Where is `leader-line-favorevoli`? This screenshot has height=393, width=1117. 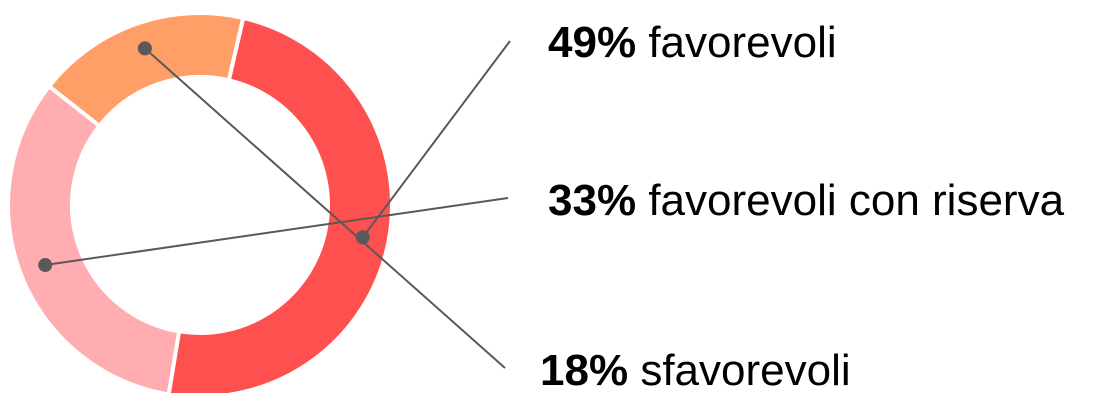 leader-line-favorevoli is located at coordinates (436, 139).